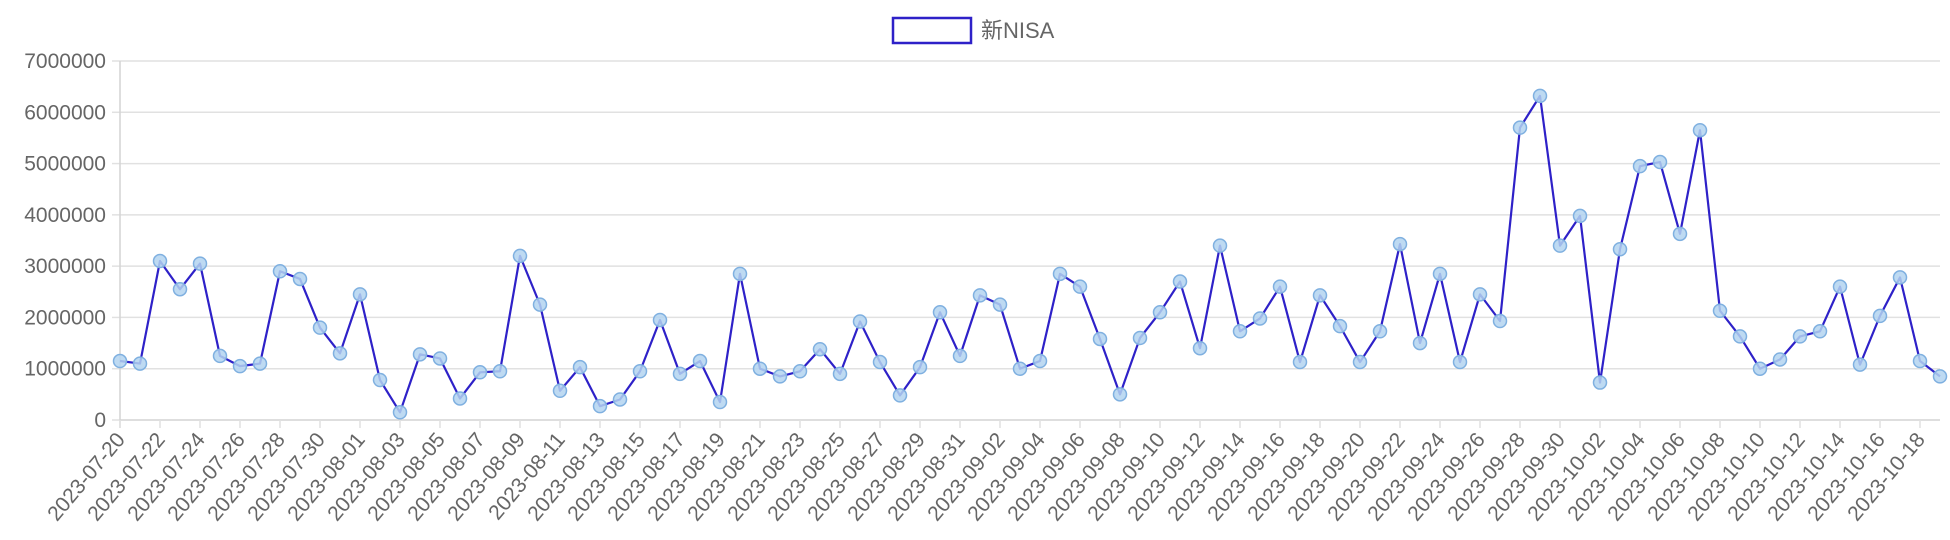 This screenshot has width=1950, height=540. I want to click on legend-label: 新NISA, so click(1018, 30).